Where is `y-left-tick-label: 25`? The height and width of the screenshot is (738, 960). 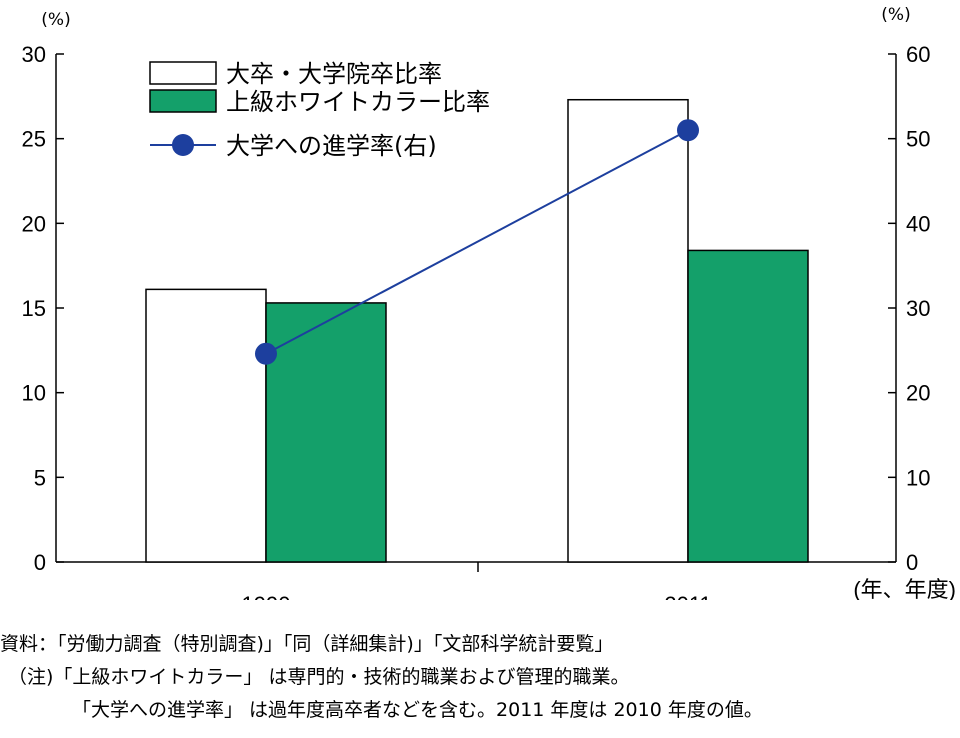
y-left-tick-label: 25 is located at coordinates (34, 139).